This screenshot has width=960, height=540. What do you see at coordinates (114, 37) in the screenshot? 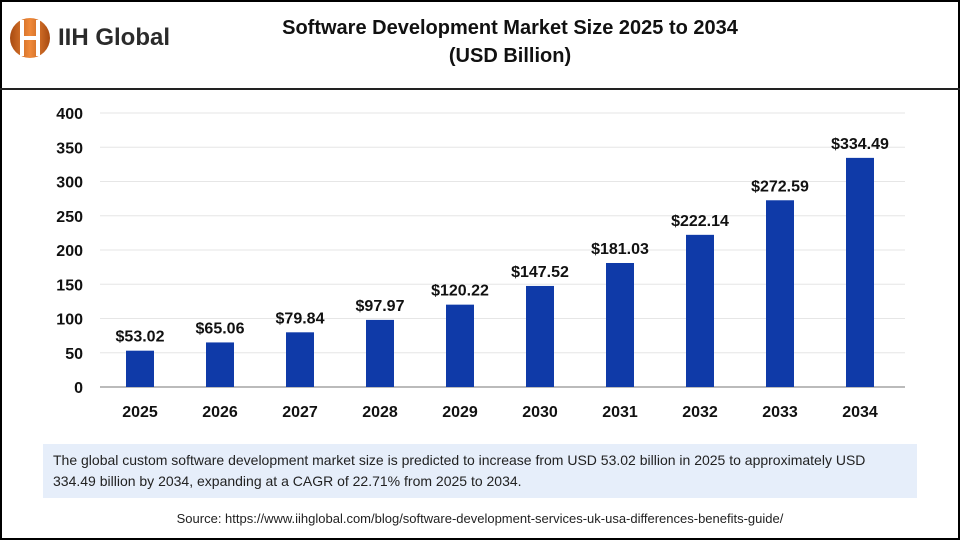
I see `brand-name: IIH Global` at bounding box center [114, 37].